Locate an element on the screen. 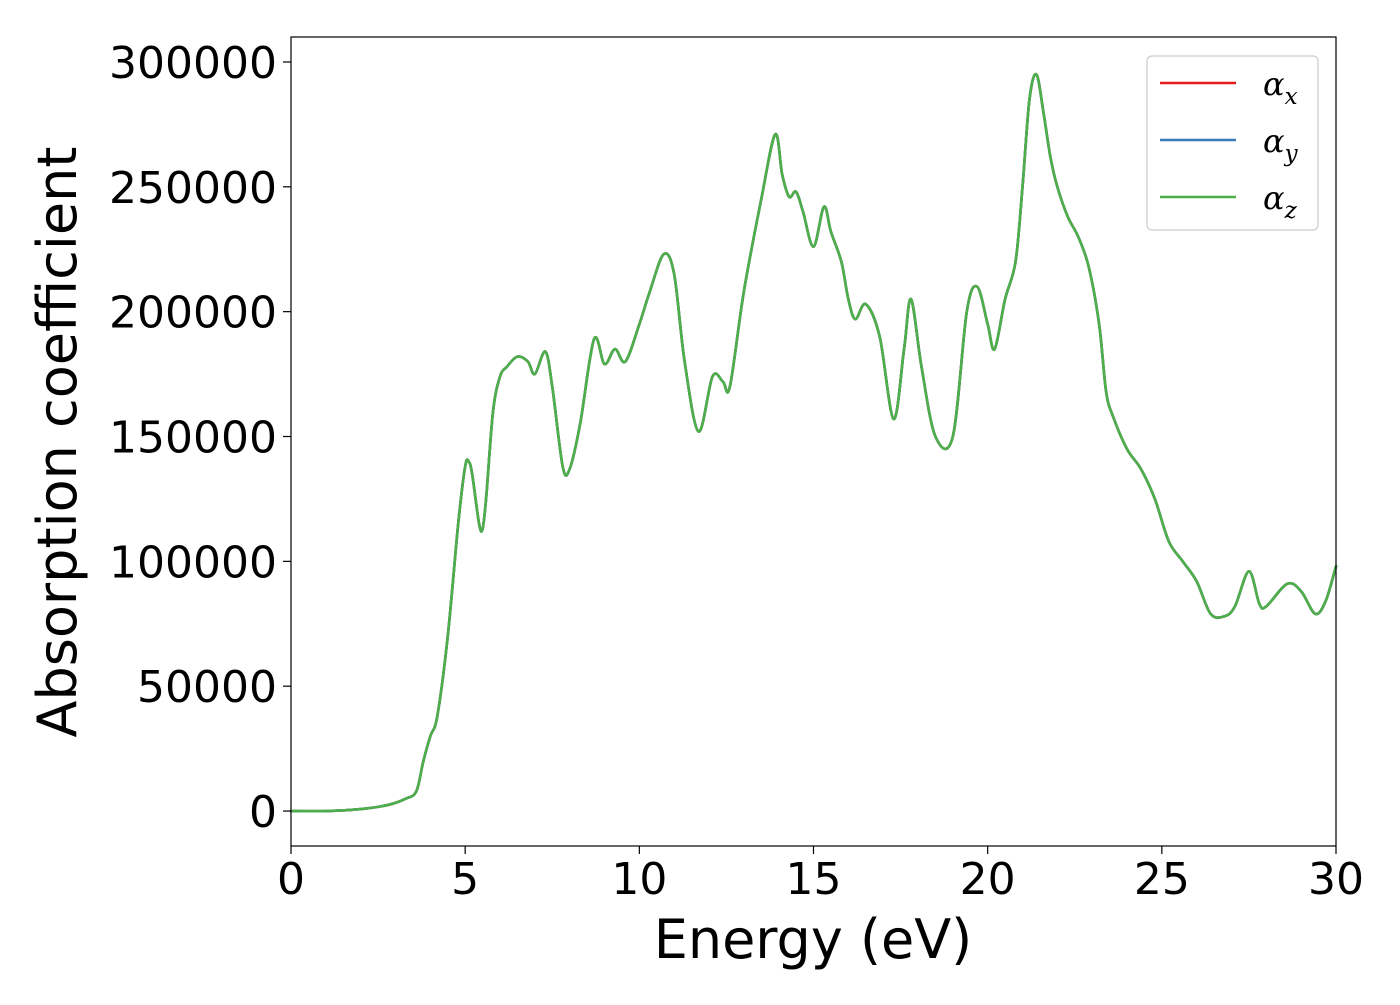 The image size is (1400, 1005). x-tick-label: 5 is located at coordinates (465, 879).